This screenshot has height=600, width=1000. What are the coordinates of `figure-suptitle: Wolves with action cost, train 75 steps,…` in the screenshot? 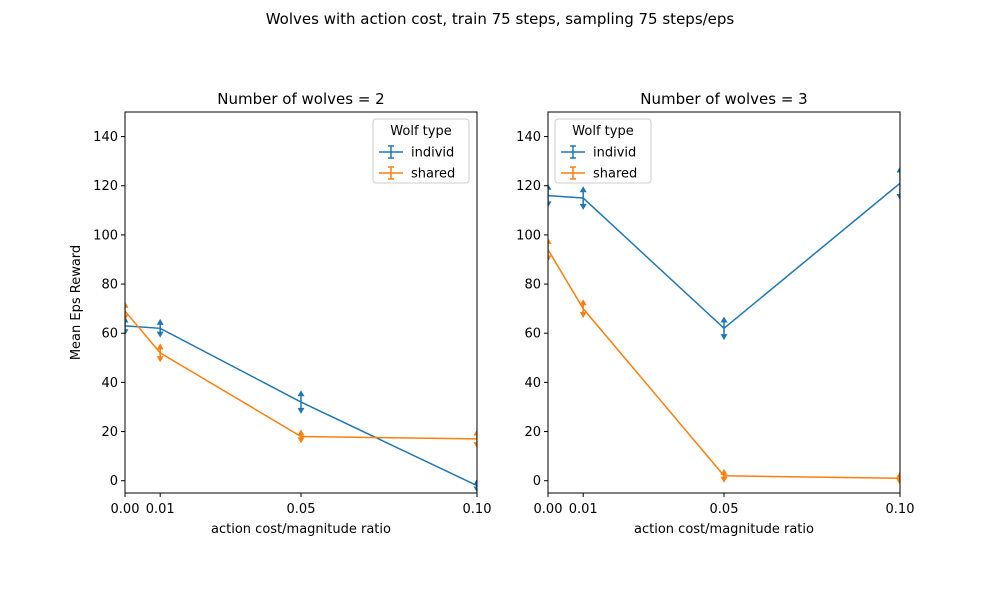 It's located at (500, 19).